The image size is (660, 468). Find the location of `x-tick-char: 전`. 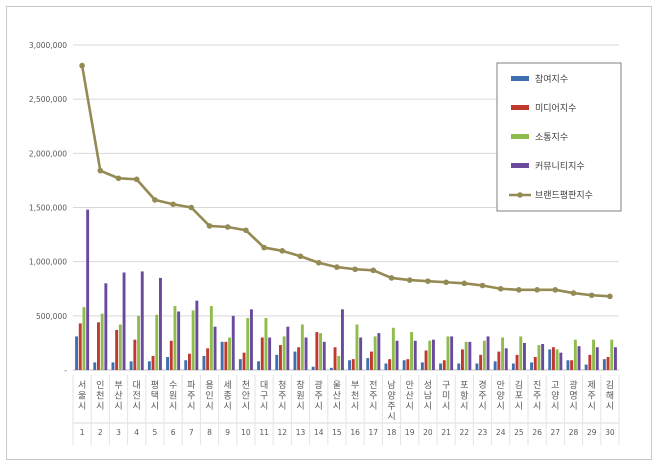

x-tick-char: 전 is located at coordinates (373, 385).